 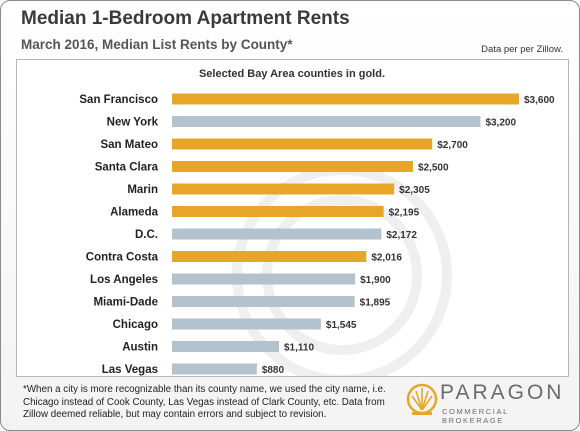 What do you see at coordinates (273, 370) in the screenshot?
I see `value-label: $880` at bounding box center [273, 370].